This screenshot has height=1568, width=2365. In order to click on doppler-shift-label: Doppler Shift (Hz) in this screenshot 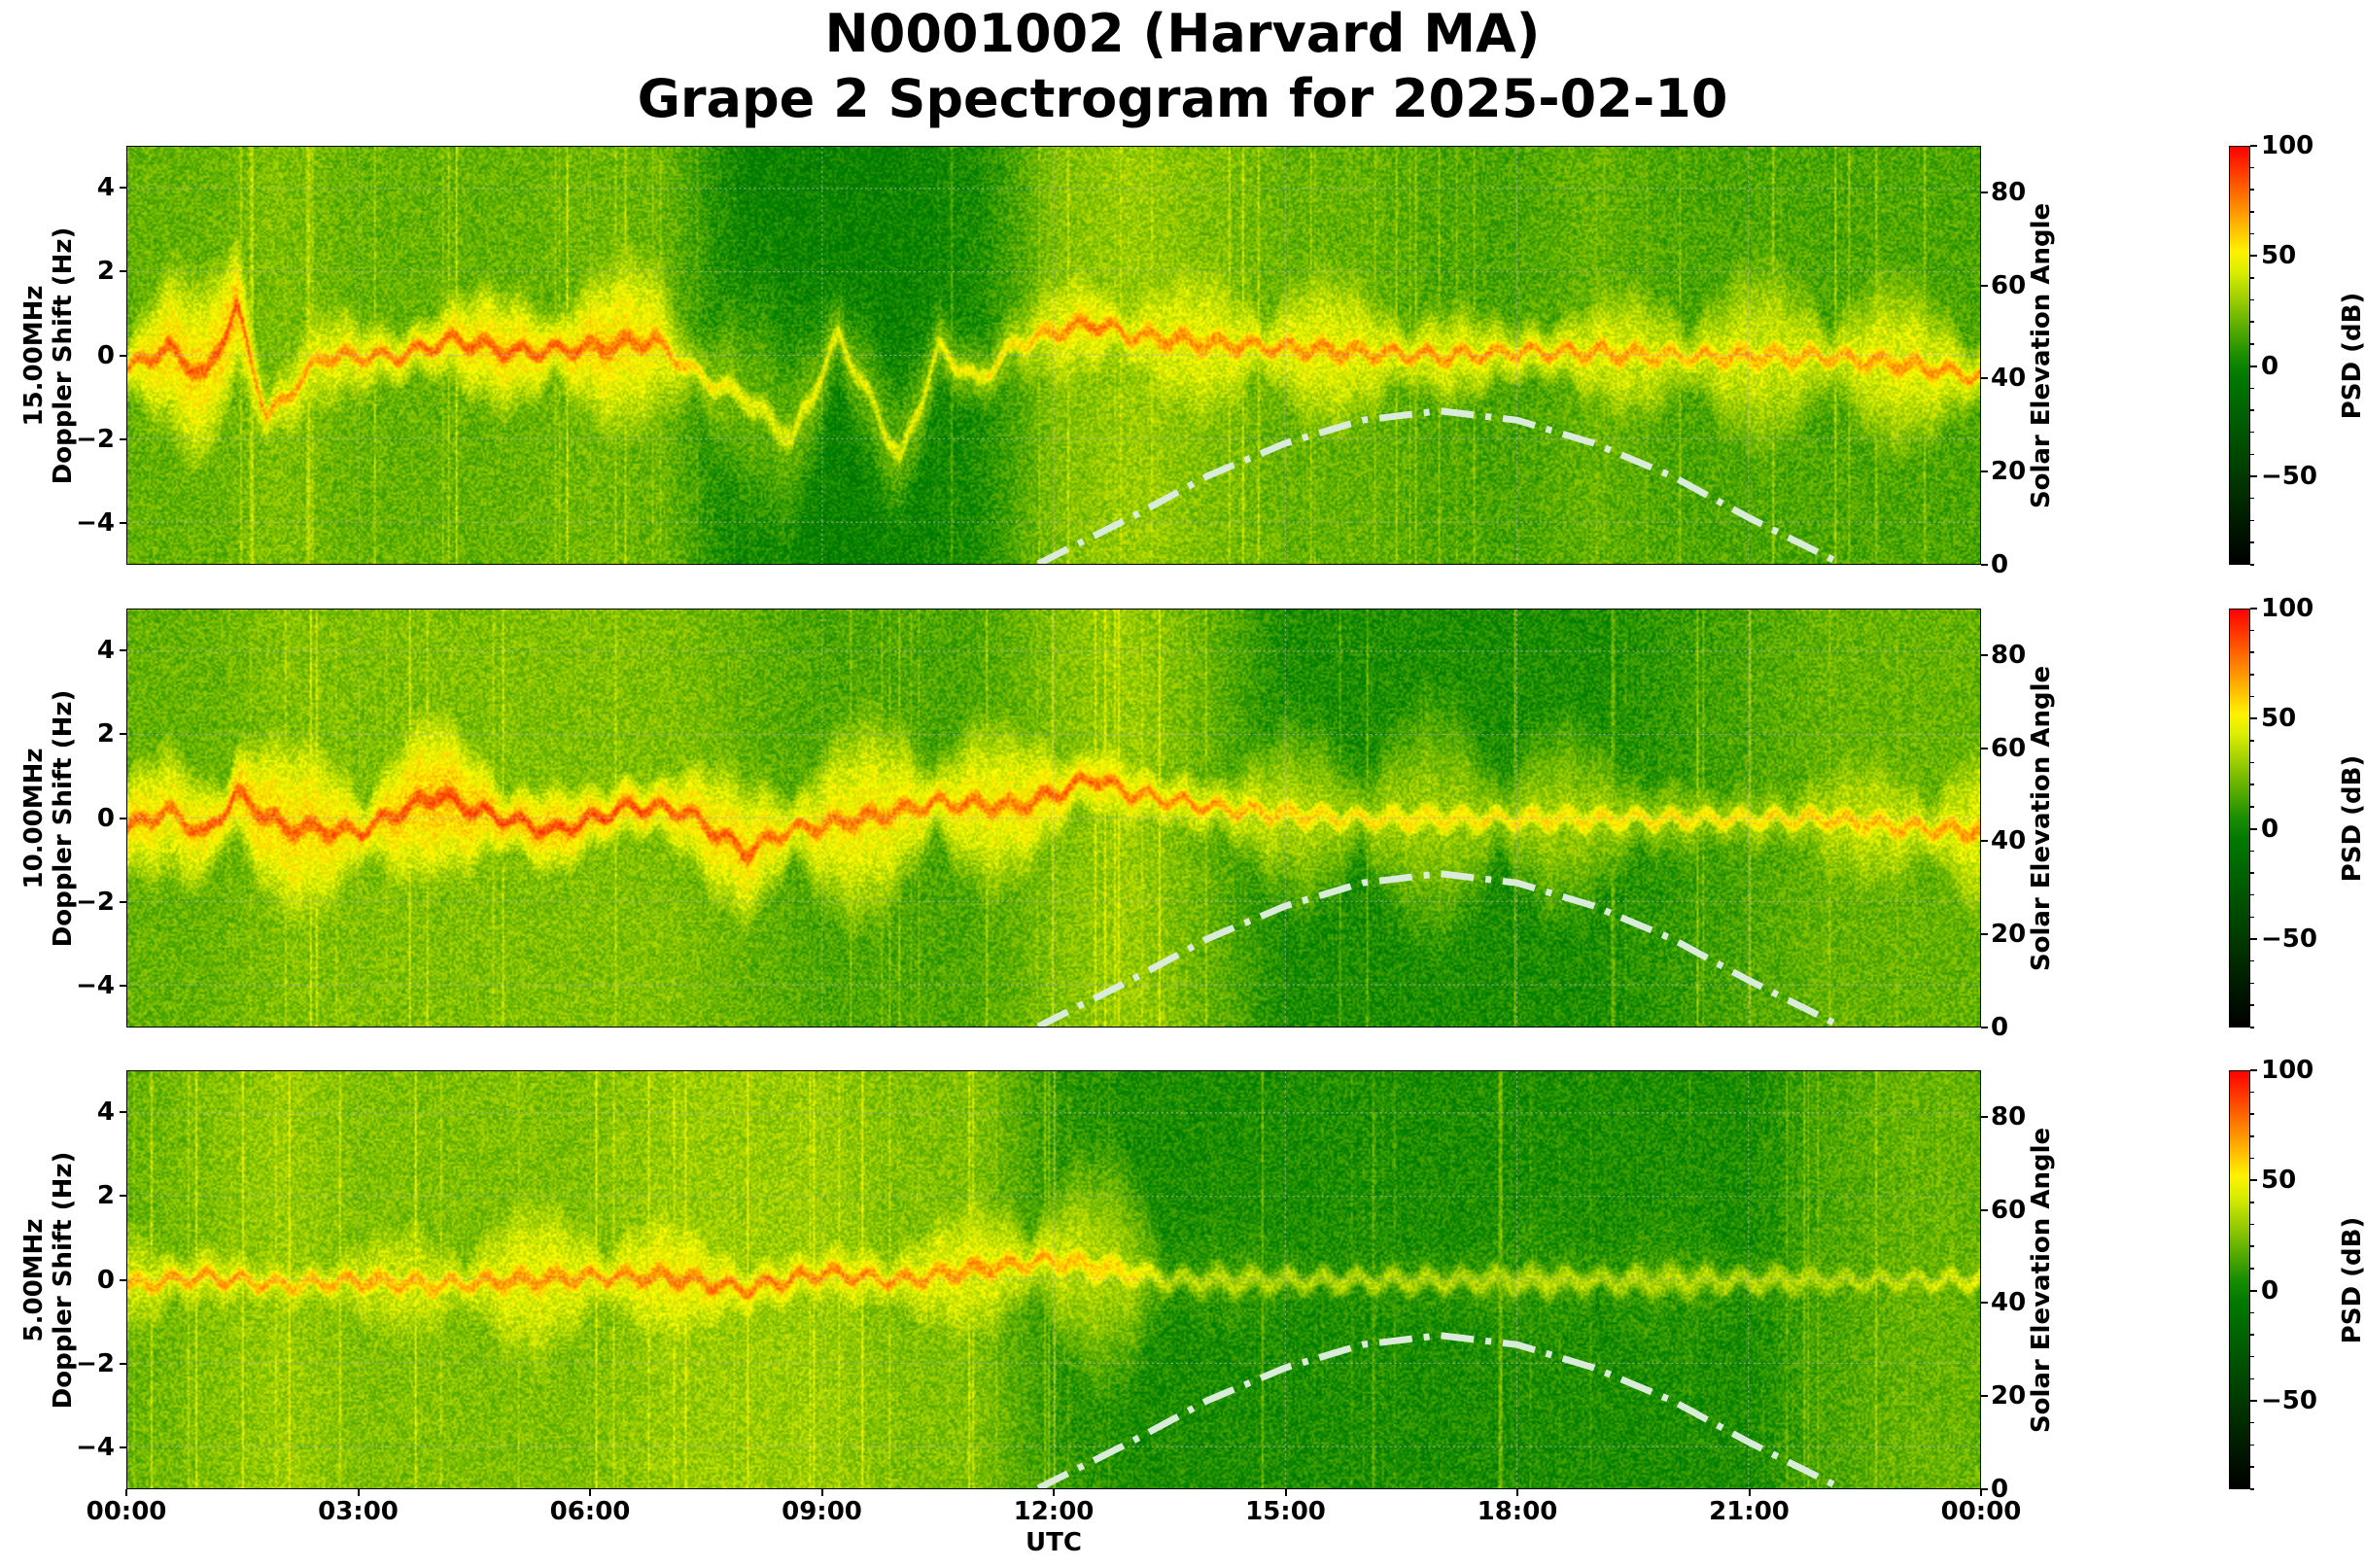, I will do `click(63, 818)`.